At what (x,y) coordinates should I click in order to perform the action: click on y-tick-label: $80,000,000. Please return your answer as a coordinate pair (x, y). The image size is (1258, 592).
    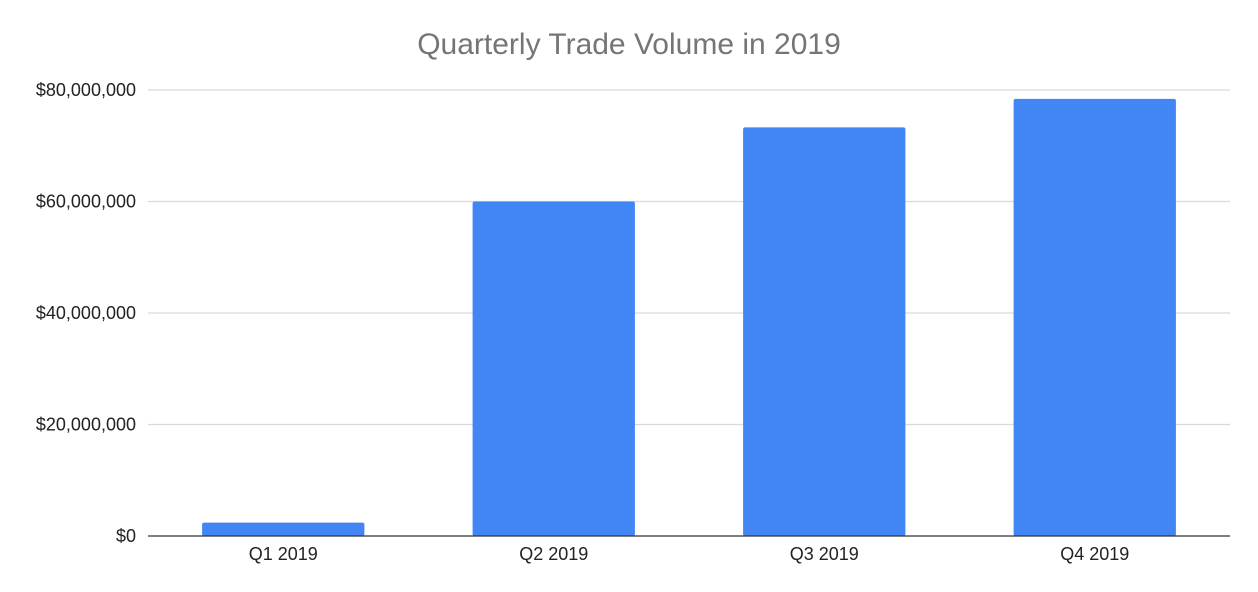
    Looking at the image, I should click on (86, 90).